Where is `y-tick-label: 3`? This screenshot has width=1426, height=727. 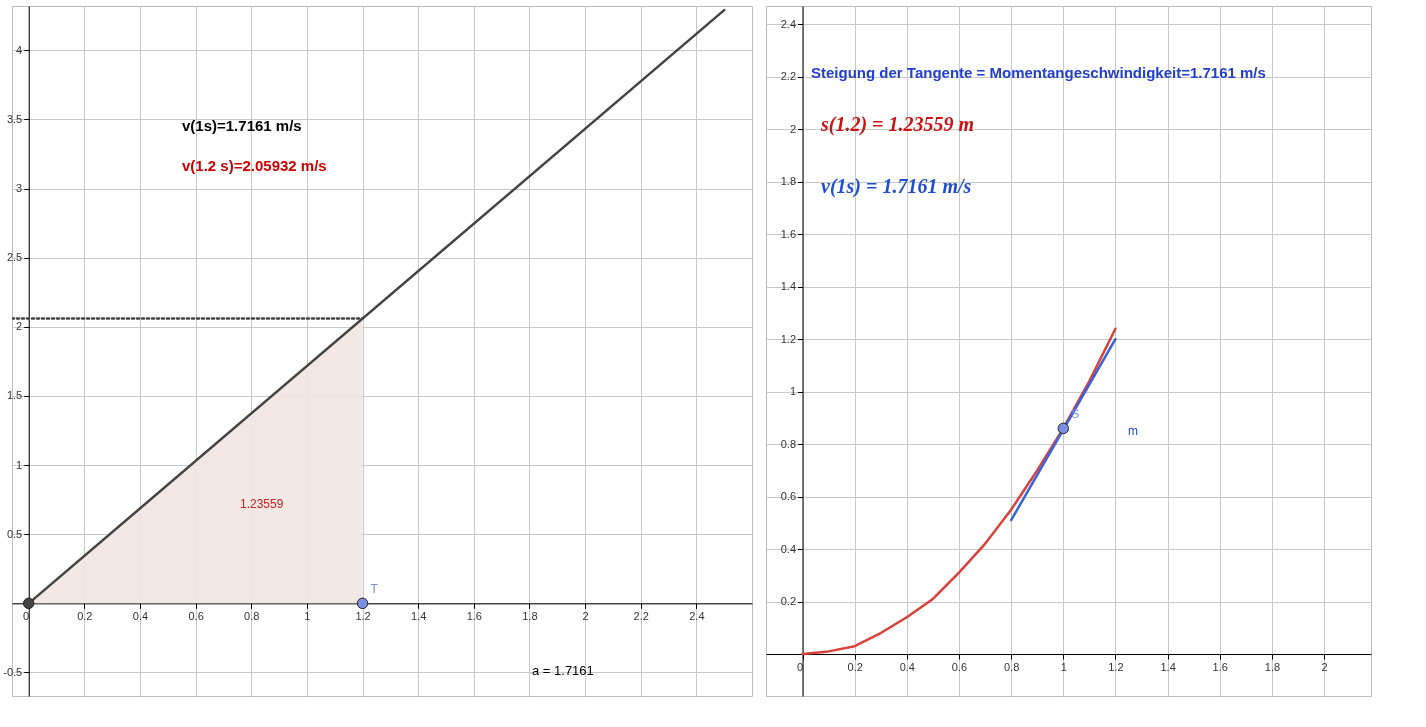 y-tick-label: 3 is located at coordinates (19, 188).